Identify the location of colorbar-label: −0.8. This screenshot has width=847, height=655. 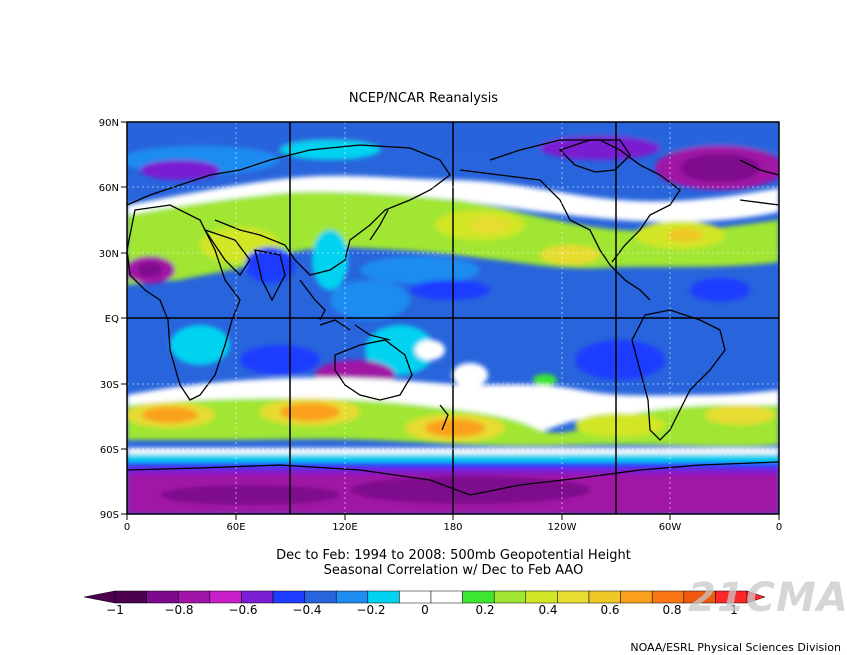
(178, 610).